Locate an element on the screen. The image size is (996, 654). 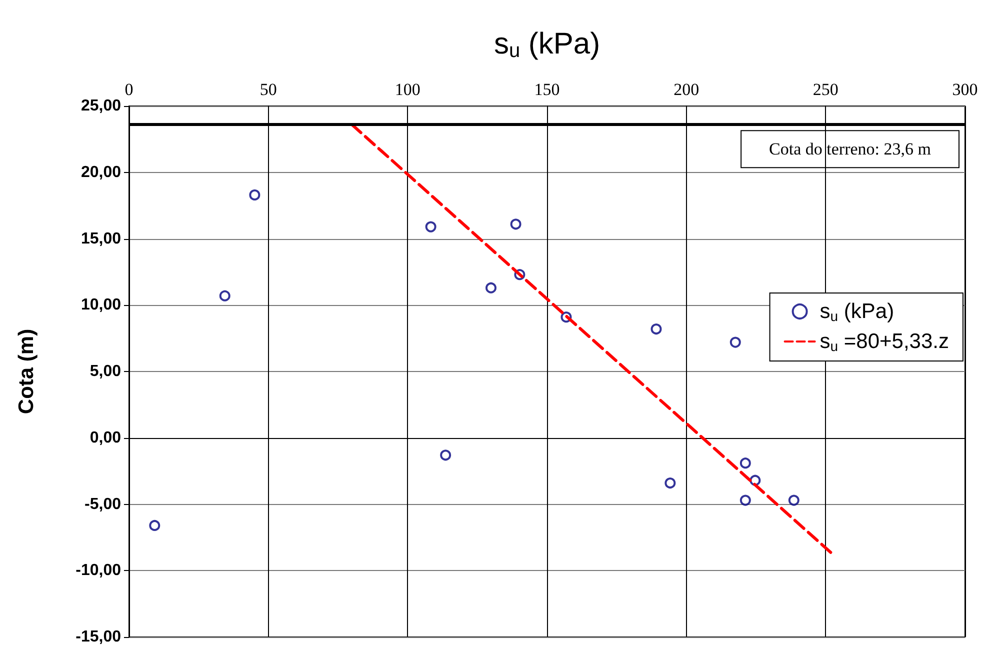
y-tick-label: -10,00 is located at coordinates (99, 571).